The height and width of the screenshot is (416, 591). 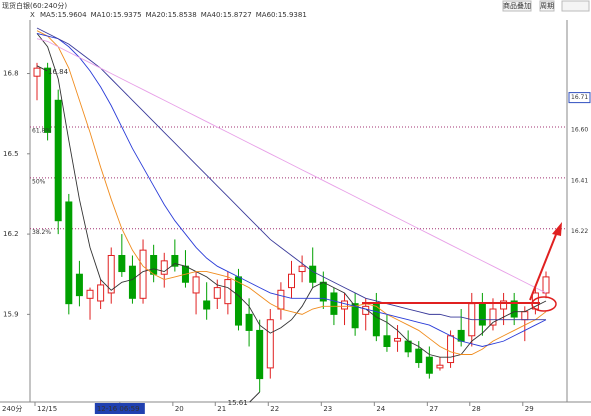 What do you see at coordinates (226, 15) in the screenshot?
I see `legend-entry: MA40:15.8727` at bounding box center [226, 15].